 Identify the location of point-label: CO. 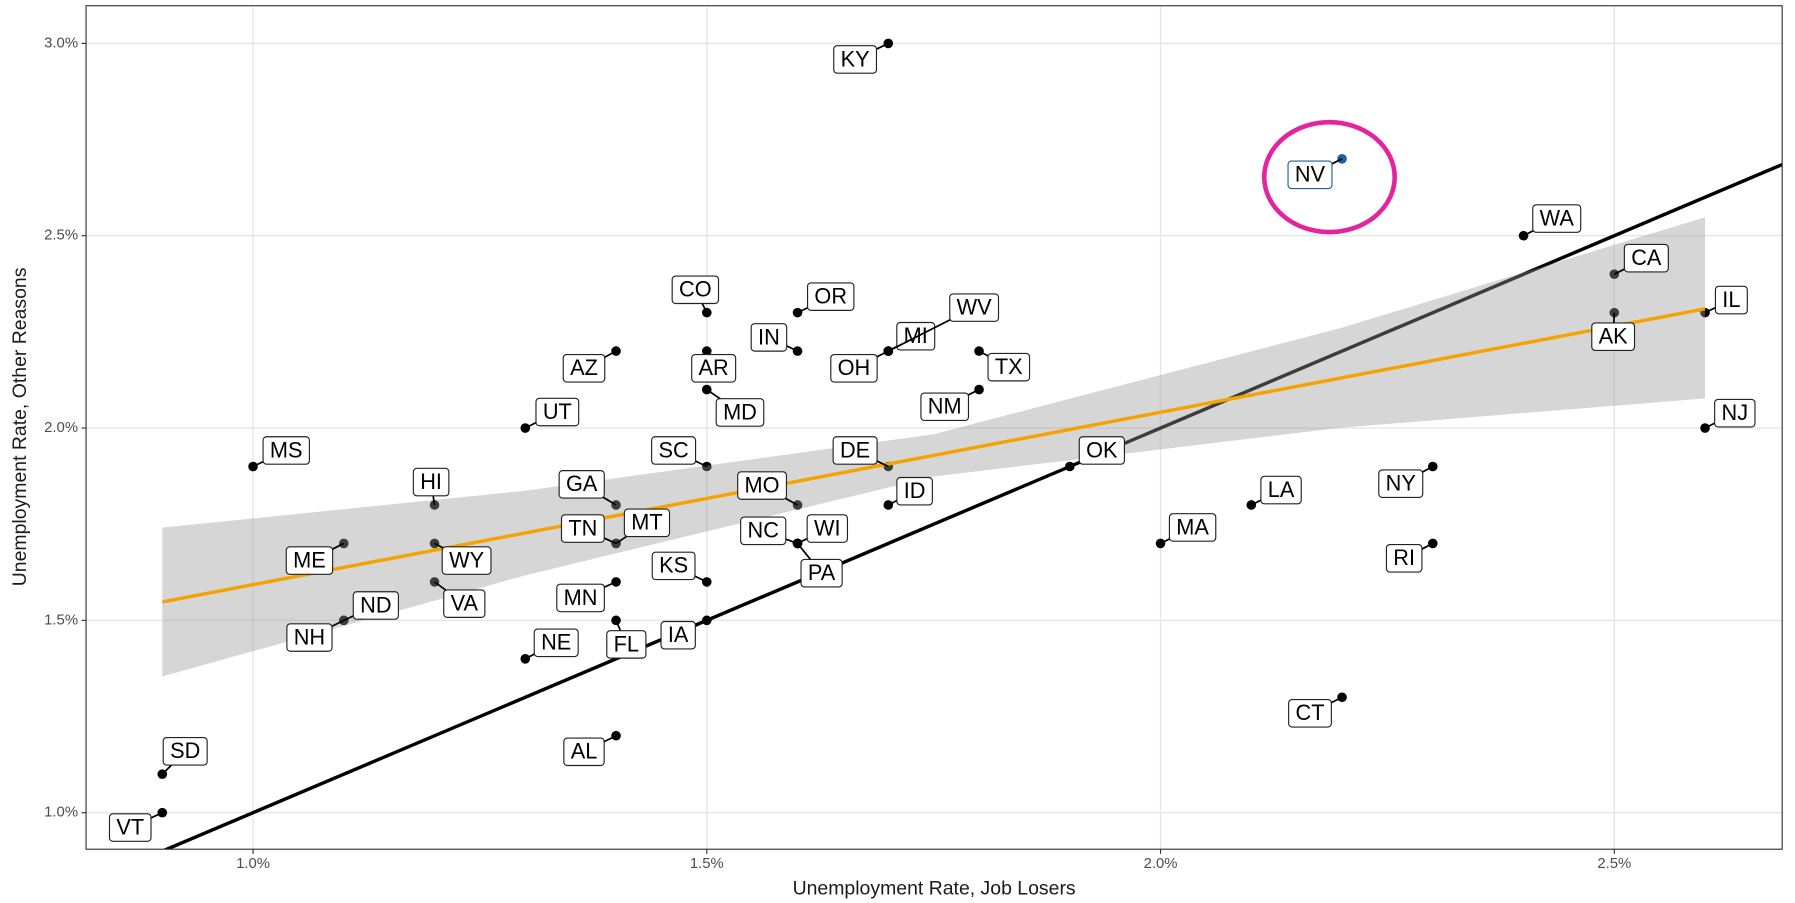
(695, 290).